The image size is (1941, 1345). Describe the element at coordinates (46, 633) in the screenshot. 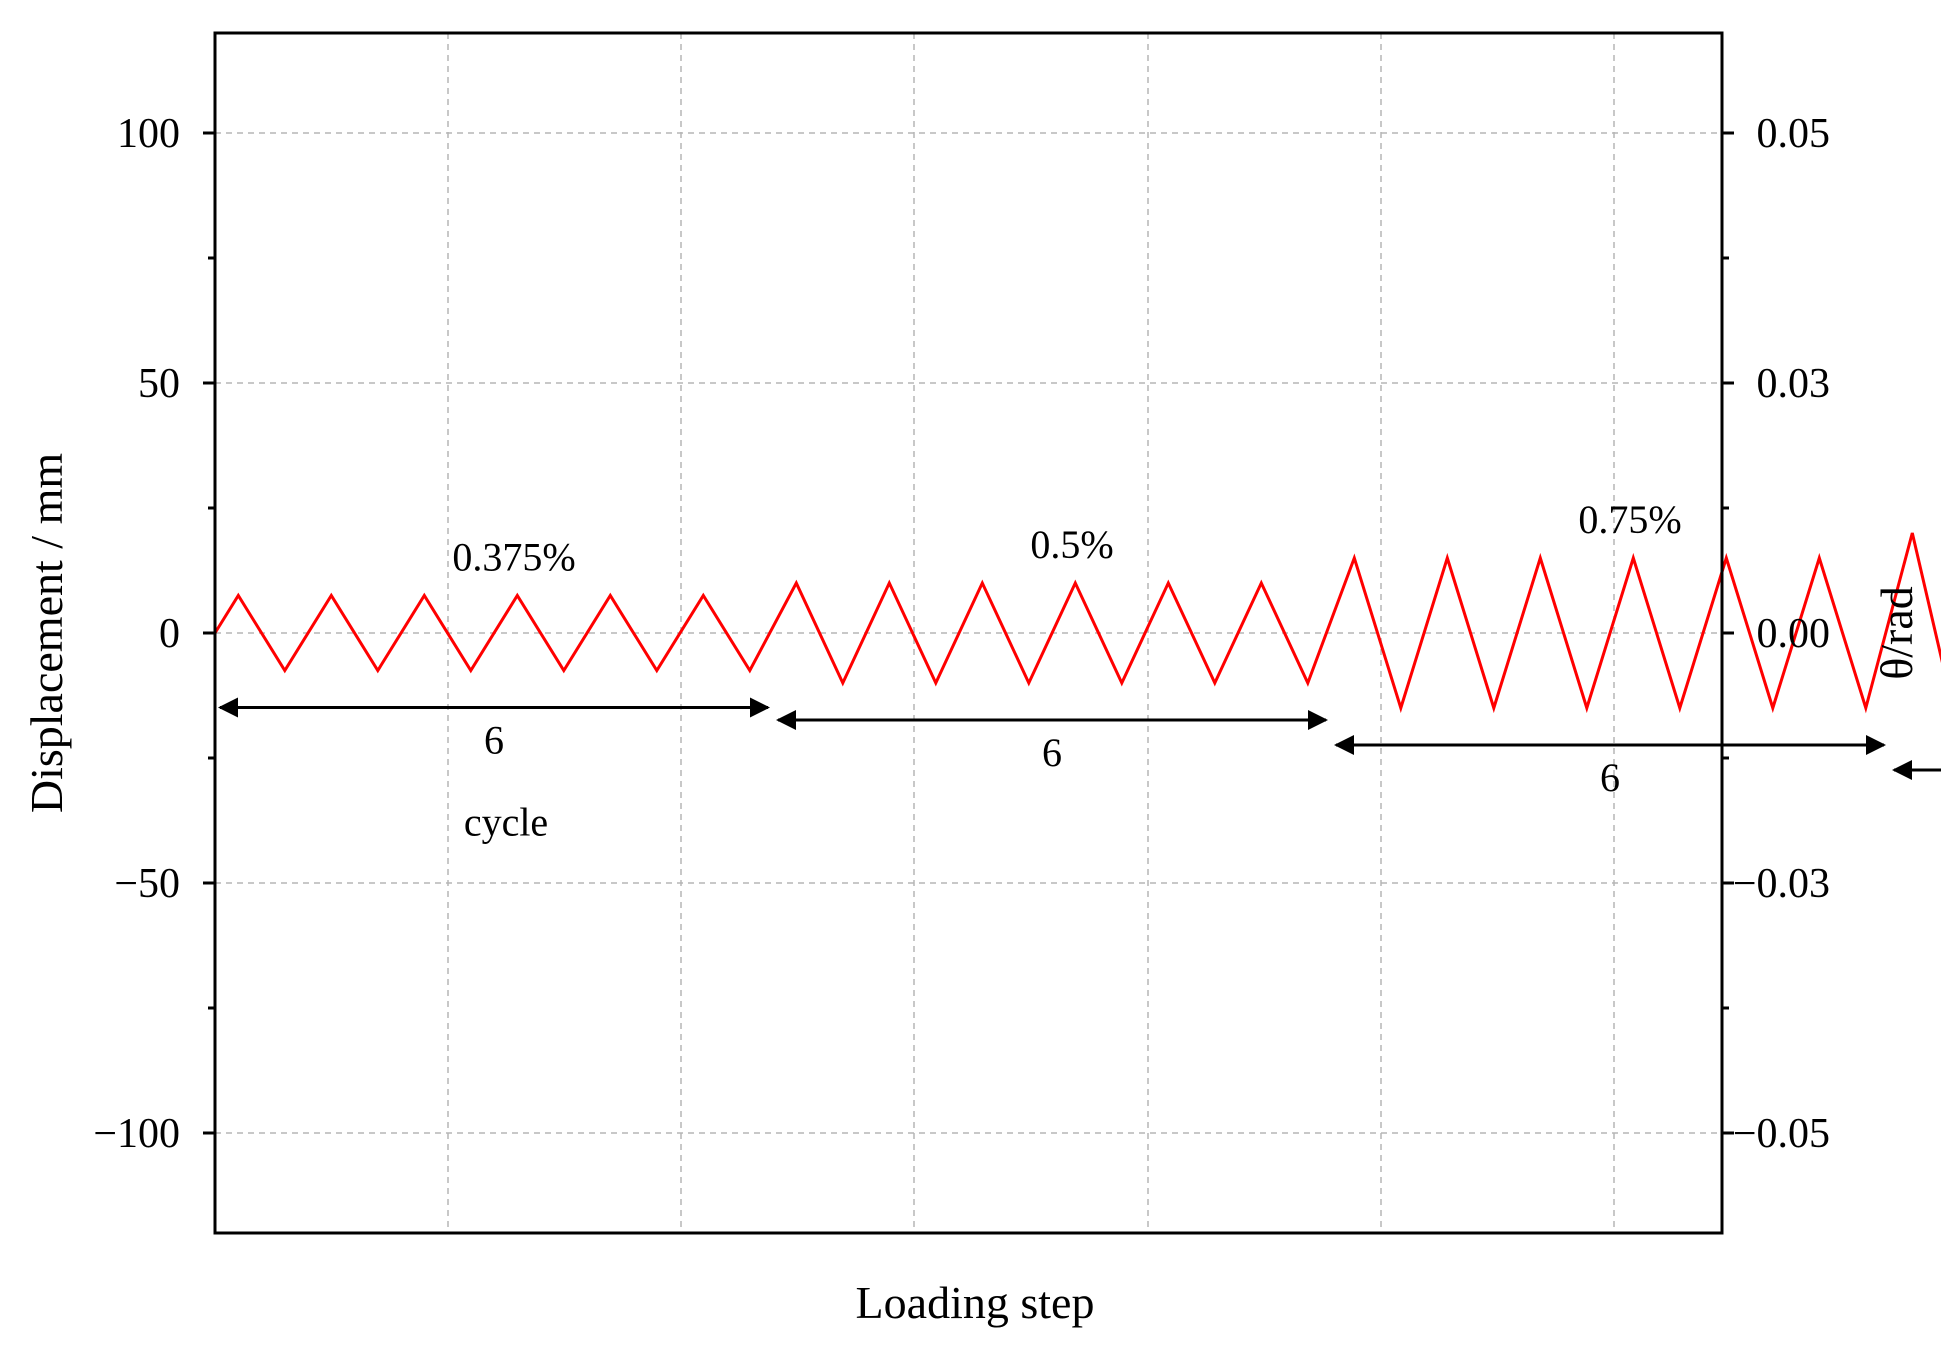

I see `y-axis-title: Displacement / mm` at that location.